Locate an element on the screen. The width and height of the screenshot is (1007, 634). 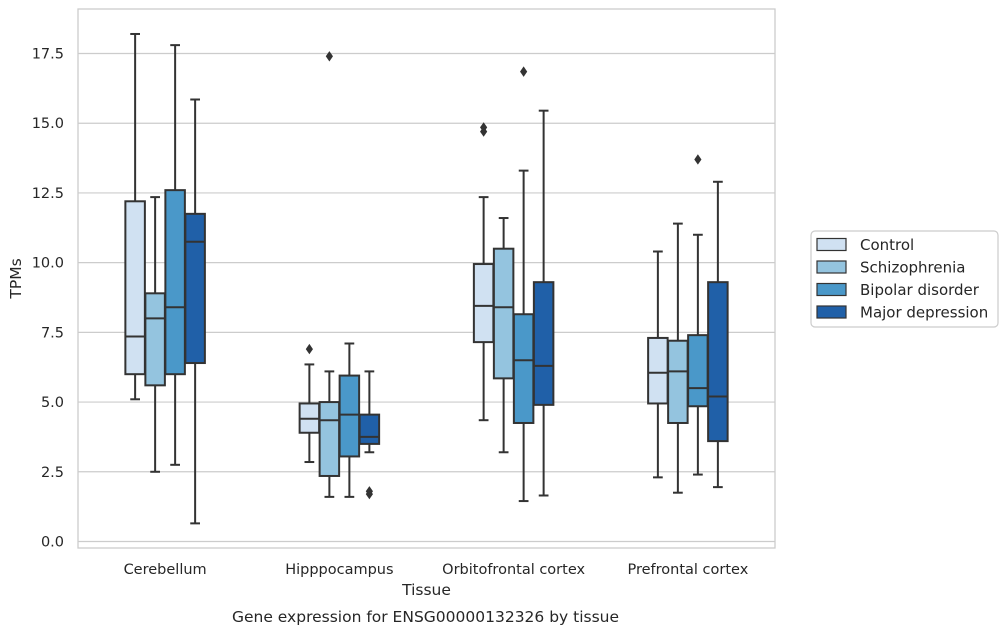
legend-label: Schizophrenia is located at coordinates (912, 268).